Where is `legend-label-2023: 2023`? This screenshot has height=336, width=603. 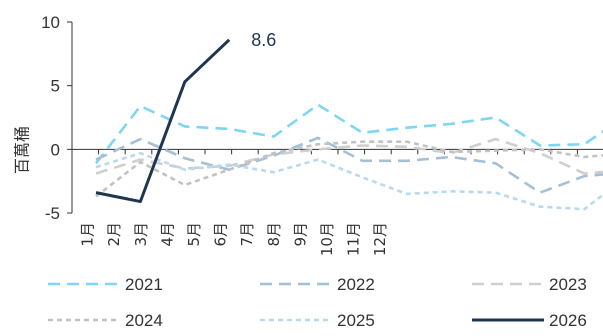 legend-label-2023: 2023 is located at coordinates (568, 284).